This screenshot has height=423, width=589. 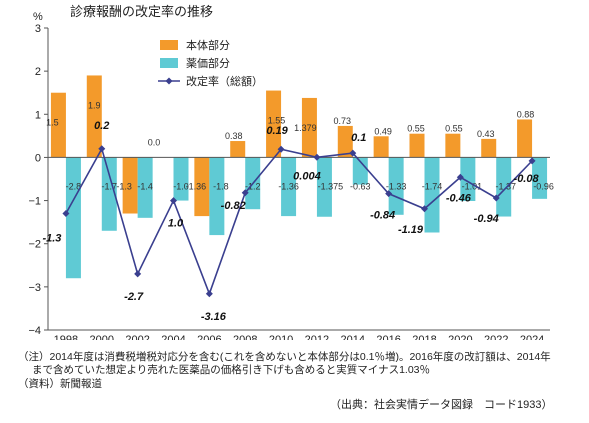 I want to click on bar-yakka-2002, so click(x=145, y=187).